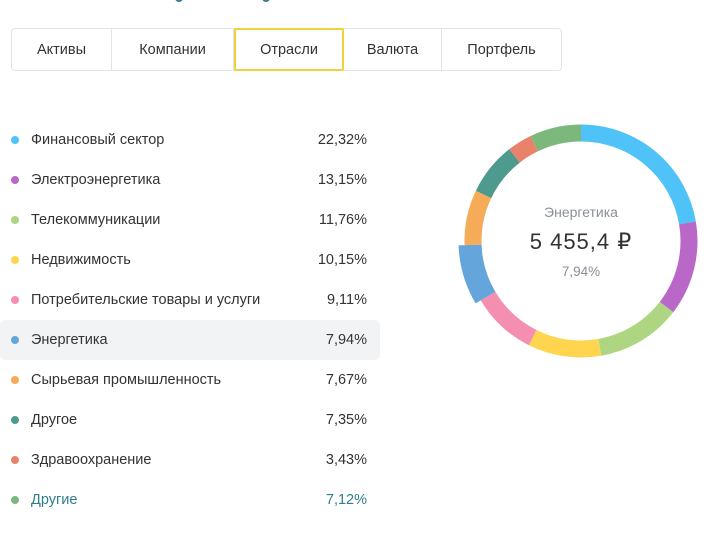 This screenshot has width=724, height=548. I want to click on sector-name: Другое, so click(54, 420).